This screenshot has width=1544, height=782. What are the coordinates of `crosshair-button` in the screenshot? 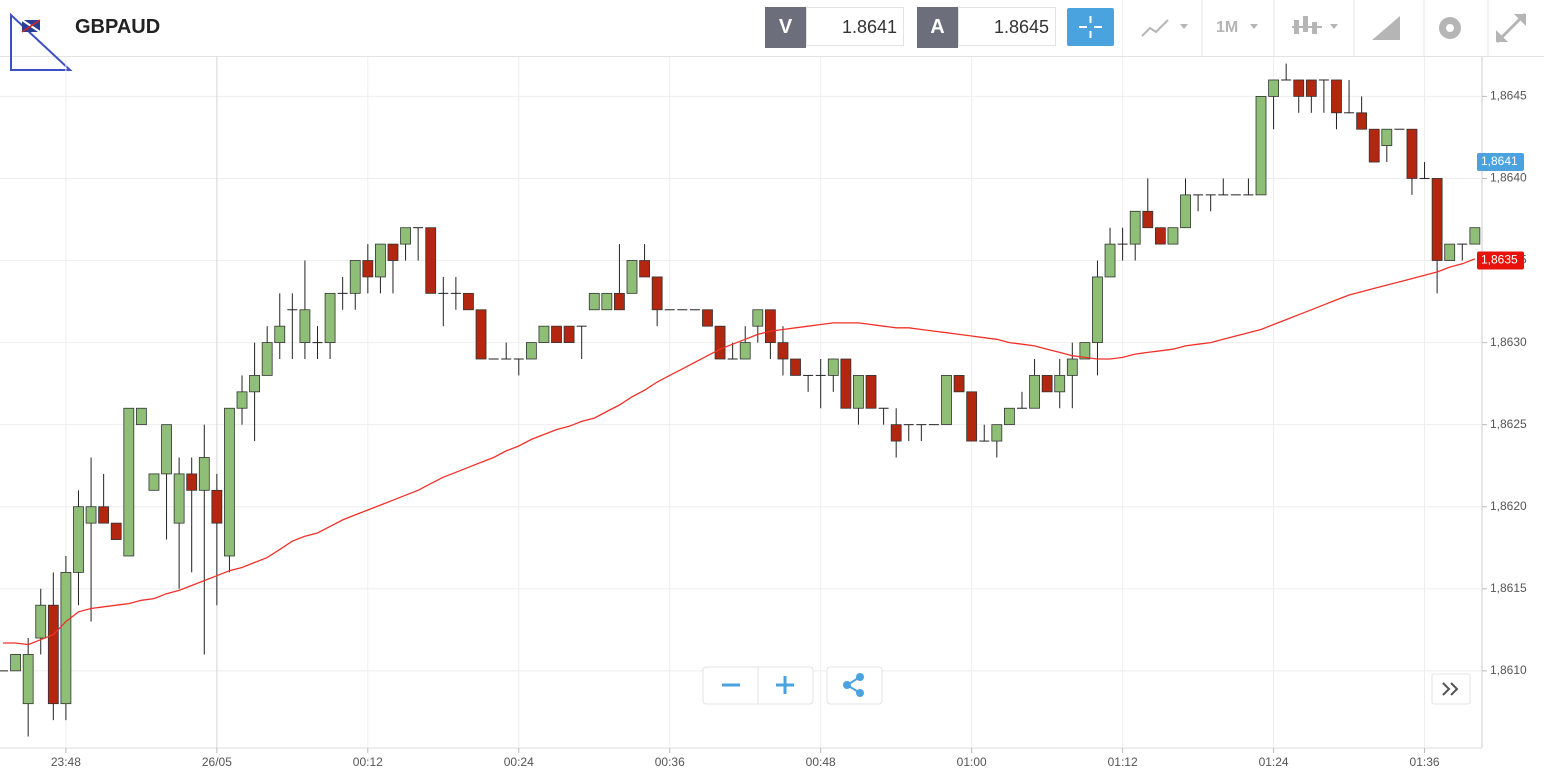 It's located at (1090, 27).